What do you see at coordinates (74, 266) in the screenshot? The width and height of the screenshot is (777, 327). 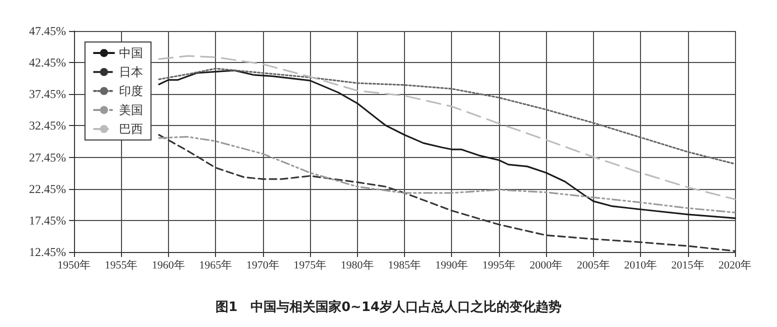 I see `x-tick-label: 1950年` at bounding box center [74, 266].